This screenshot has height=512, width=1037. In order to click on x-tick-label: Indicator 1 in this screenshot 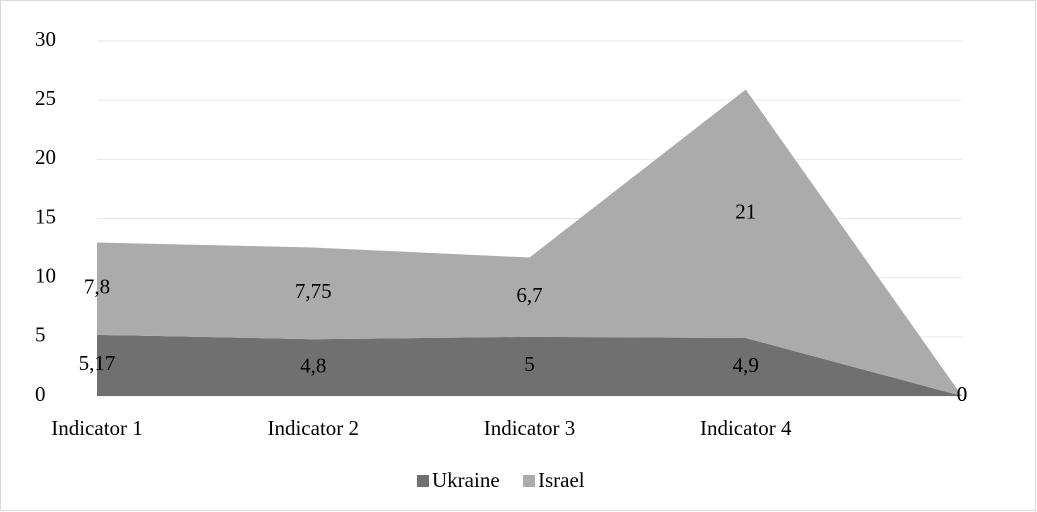, I will do `click(97, 428)`.